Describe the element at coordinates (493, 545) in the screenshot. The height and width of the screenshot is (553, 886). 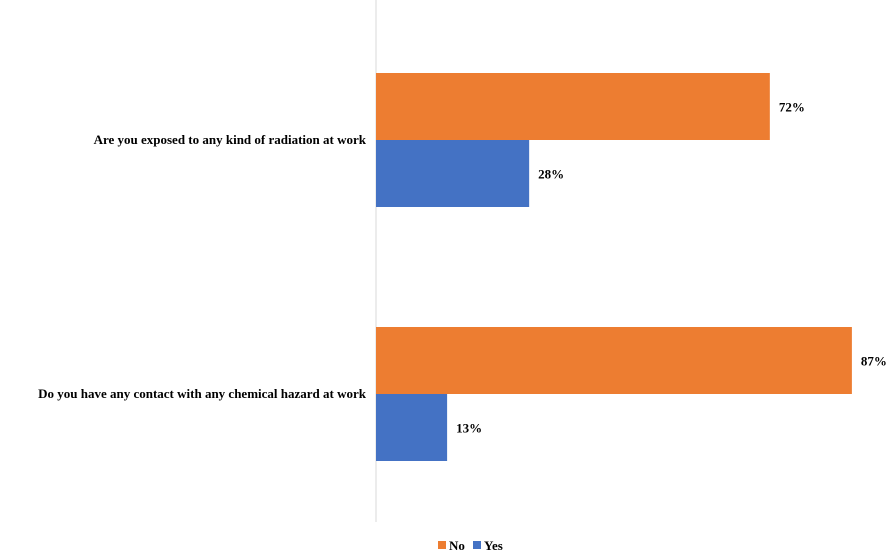
I see `legend-label-yes: Yes` at that location.